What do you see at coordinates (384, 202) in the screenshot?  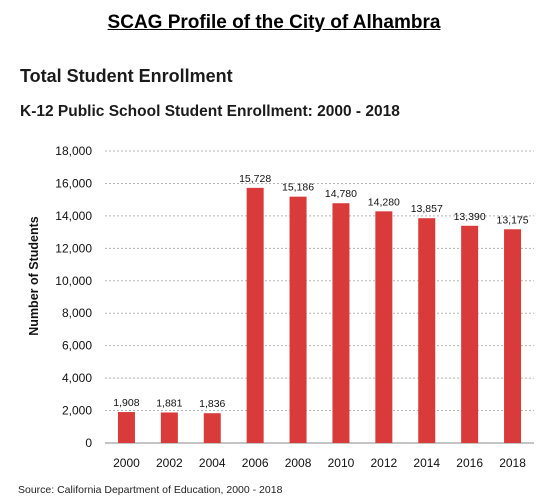 I see `data-label-2012: 14,280` at bounding box center [384, 202].